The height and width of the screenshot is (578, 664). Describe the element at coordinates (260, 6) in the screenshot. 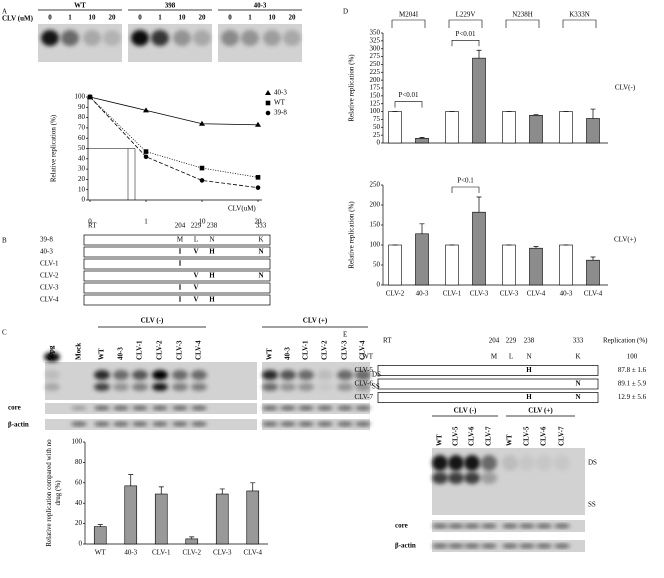

I see `group-label: 40-3` at that location.